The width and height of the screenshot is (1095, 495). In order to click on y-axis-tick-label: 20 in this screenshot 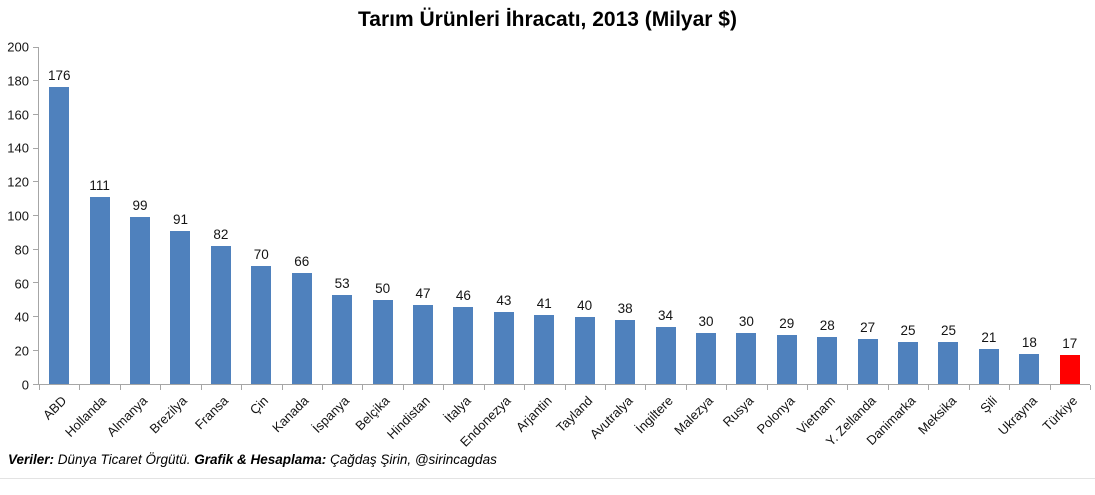, I will do `click(21, 351)`.